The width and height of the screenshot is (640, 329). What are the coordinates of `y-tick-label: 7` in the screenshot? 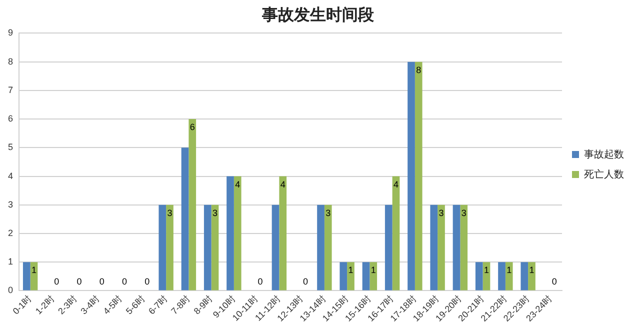 It's located at (11, 89).